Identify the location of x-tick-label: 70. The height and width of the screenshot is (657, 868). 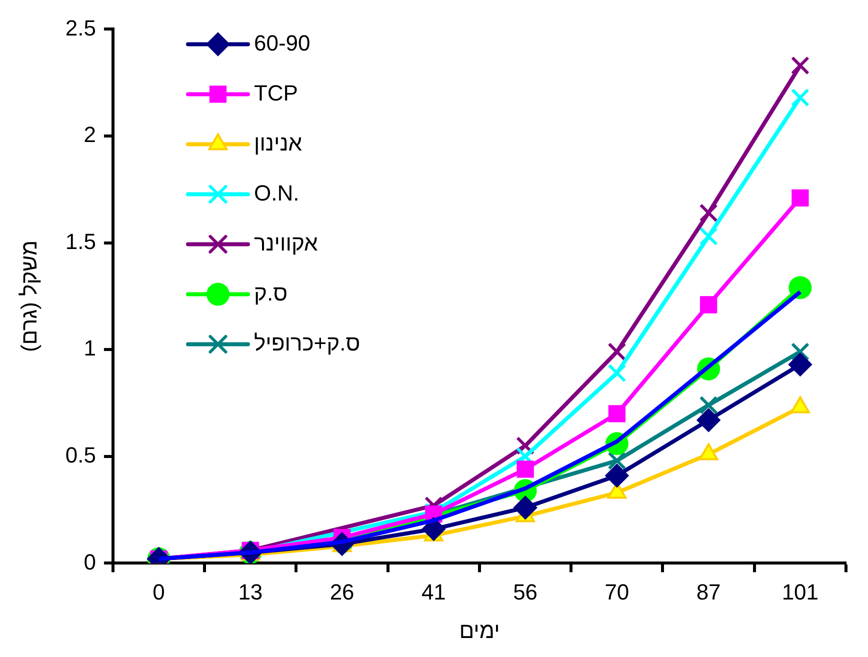
(617, 591).